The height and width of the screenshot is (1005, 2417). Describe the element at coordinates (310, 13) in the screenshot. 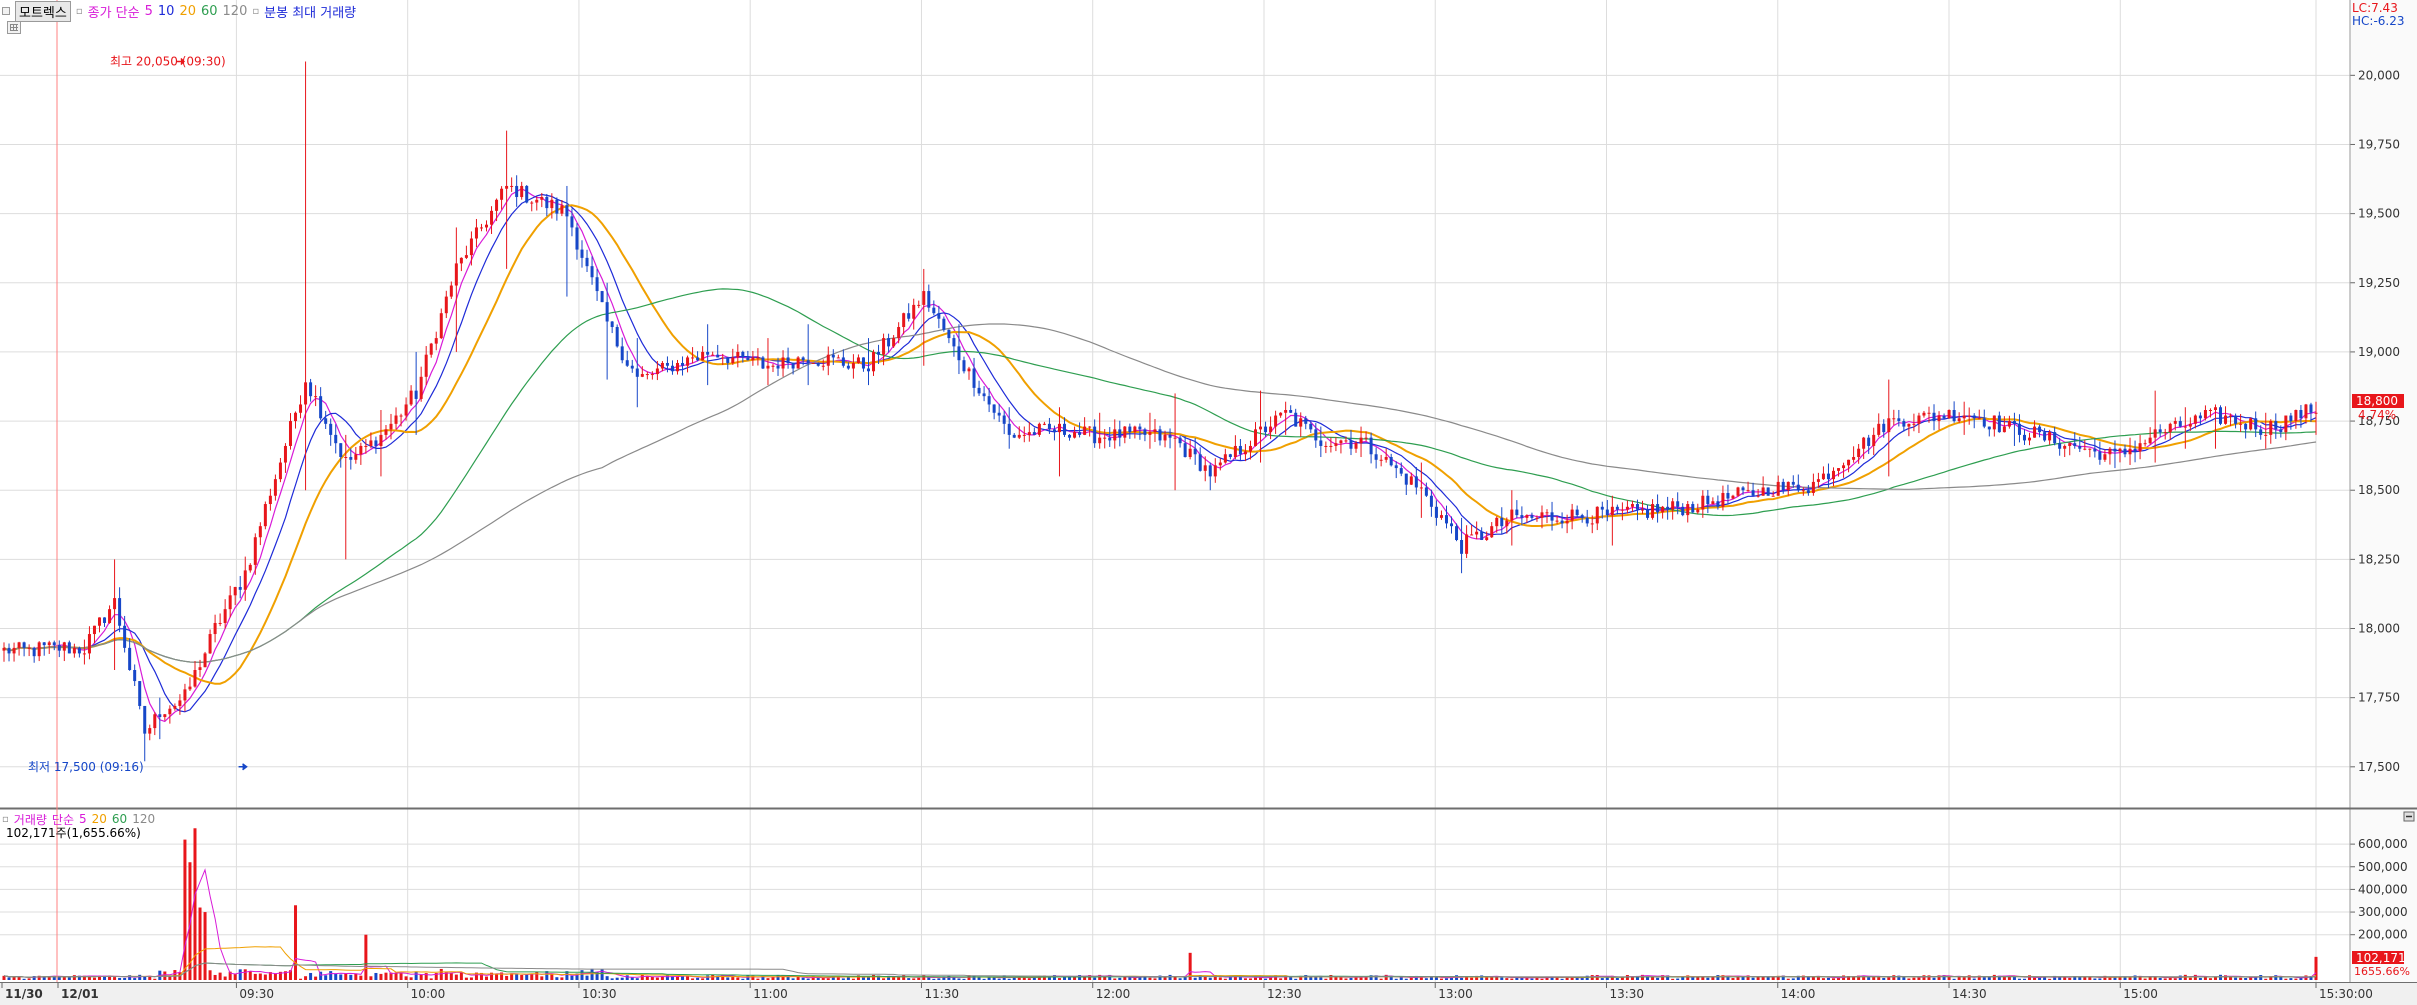

I see `max-volume-label: 분봉 최대 거래량` at that location.